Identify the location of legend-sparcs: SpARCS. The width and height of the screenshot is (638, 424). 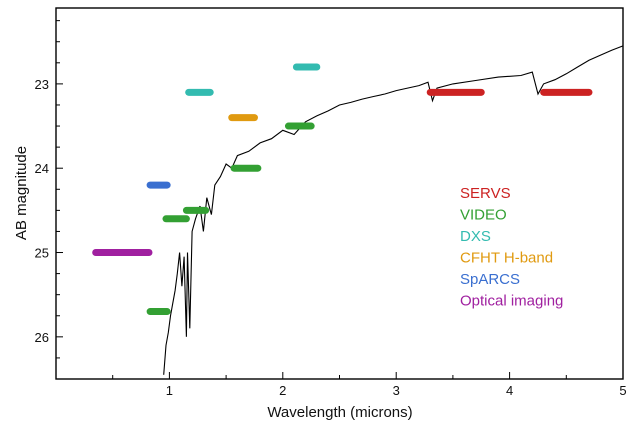
(490, 279).